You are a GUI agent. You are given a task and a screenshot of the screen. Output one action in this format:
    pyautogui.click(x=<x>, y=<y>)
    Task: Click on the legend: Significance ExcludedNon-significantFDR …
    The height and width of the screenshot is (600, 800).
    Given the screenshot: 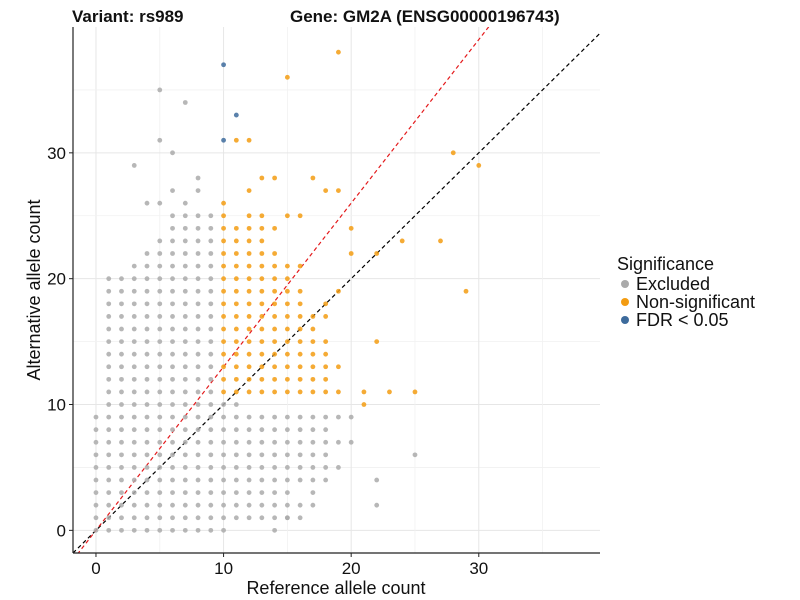 What is the action you would take?
    pyautogui.click(x=686, y=292)
    